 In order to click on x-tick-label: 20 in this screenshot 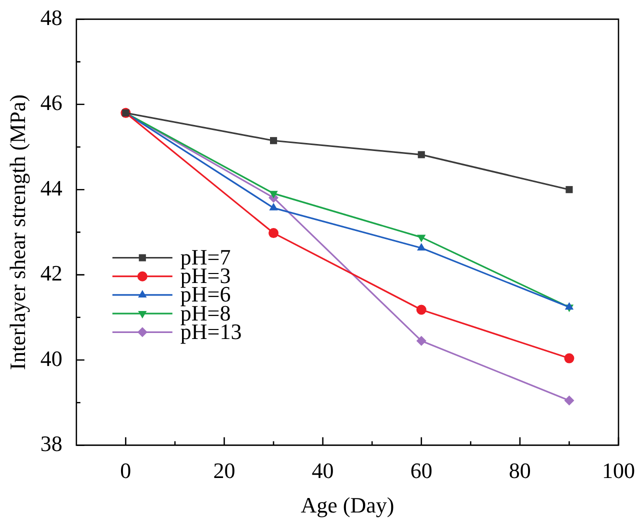, I will do `click(224, 471)`.